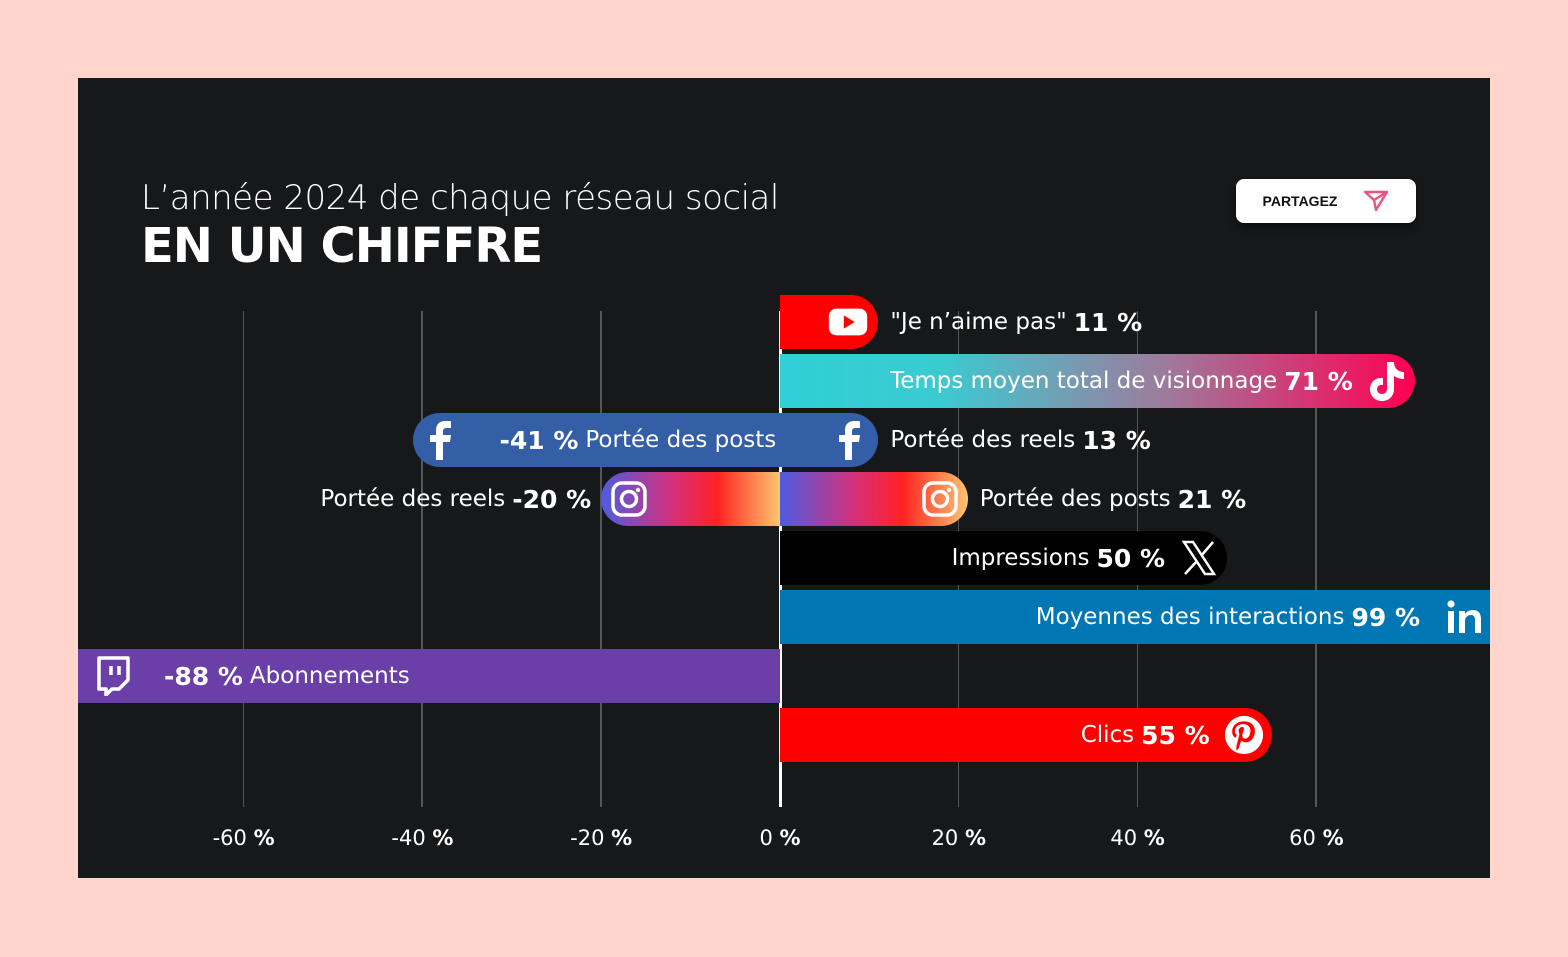  I want to click on label-text: Clics, so click(1107, 735).